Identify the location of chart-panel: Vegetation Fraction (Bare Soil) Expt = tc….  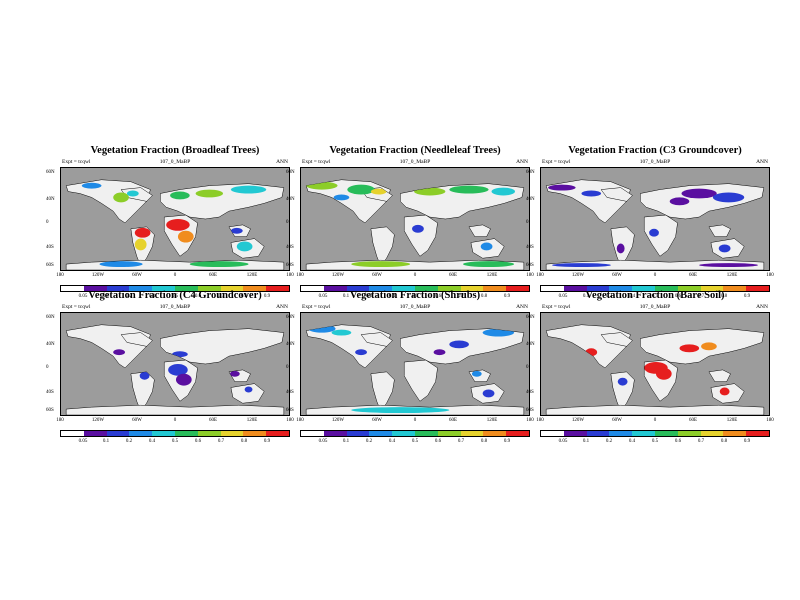
(650, 370).